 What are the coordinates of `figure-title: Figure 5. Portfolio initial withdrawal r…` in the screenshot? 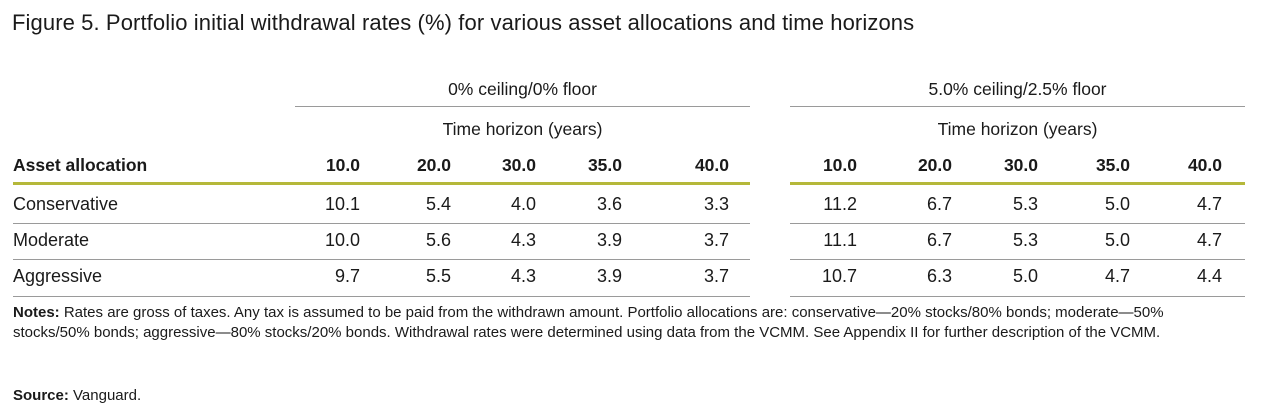 It's located at (463, 22).